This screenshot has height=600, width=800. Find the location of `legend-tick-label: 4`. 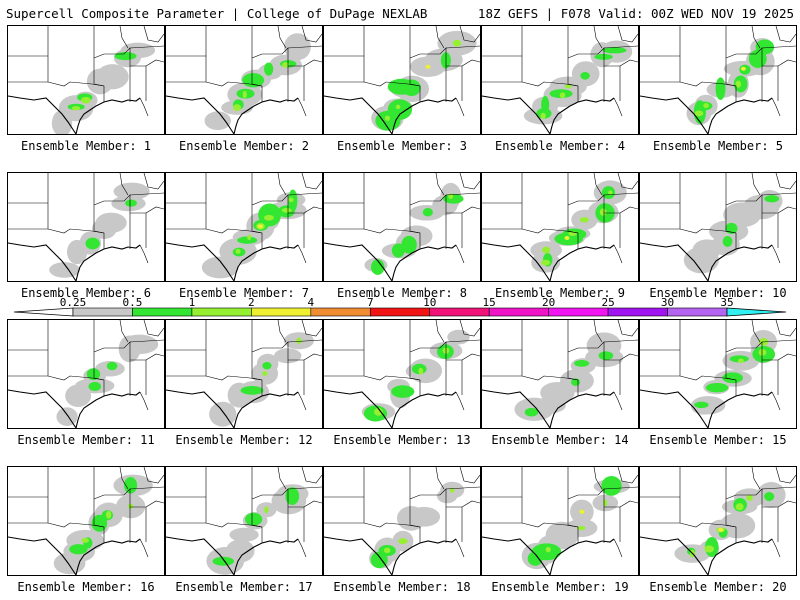

legend-tick-label: 4 is located at coordinates (311, 302).